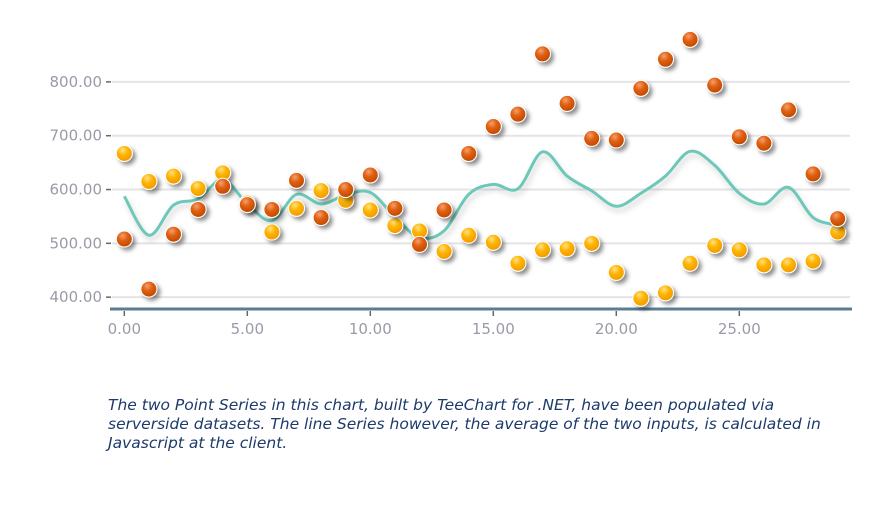 This screenshot has height=512, width=885. Describe the element at coordinates (616, 329) in the screenshot. I see `x-tick-label: 20.00` at that location.